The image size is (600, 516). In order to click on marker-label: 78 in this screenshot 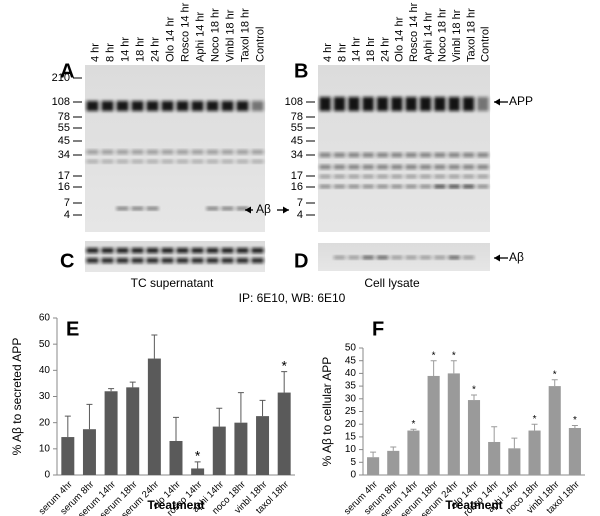, I will do `click(64, 117)`.